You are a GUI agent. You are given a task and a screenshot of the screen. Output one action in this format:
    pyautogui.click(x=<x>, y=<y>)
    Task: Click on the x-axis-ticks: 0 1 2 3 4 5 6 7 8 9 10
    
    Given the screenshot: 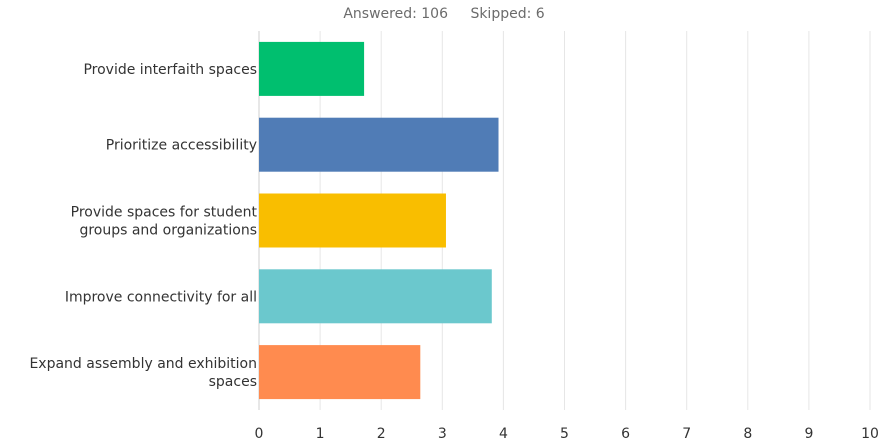 What is the action you would take?
    pyautogui.click(x=567, y=434)
    